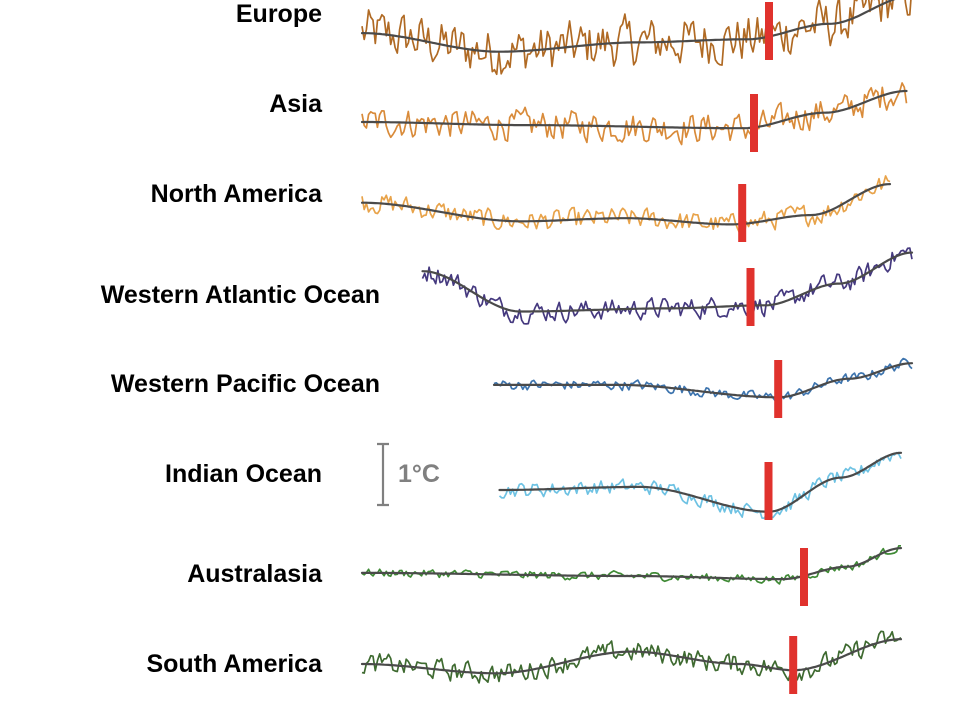  I want to click on series-line-europe, so click(636, 38).